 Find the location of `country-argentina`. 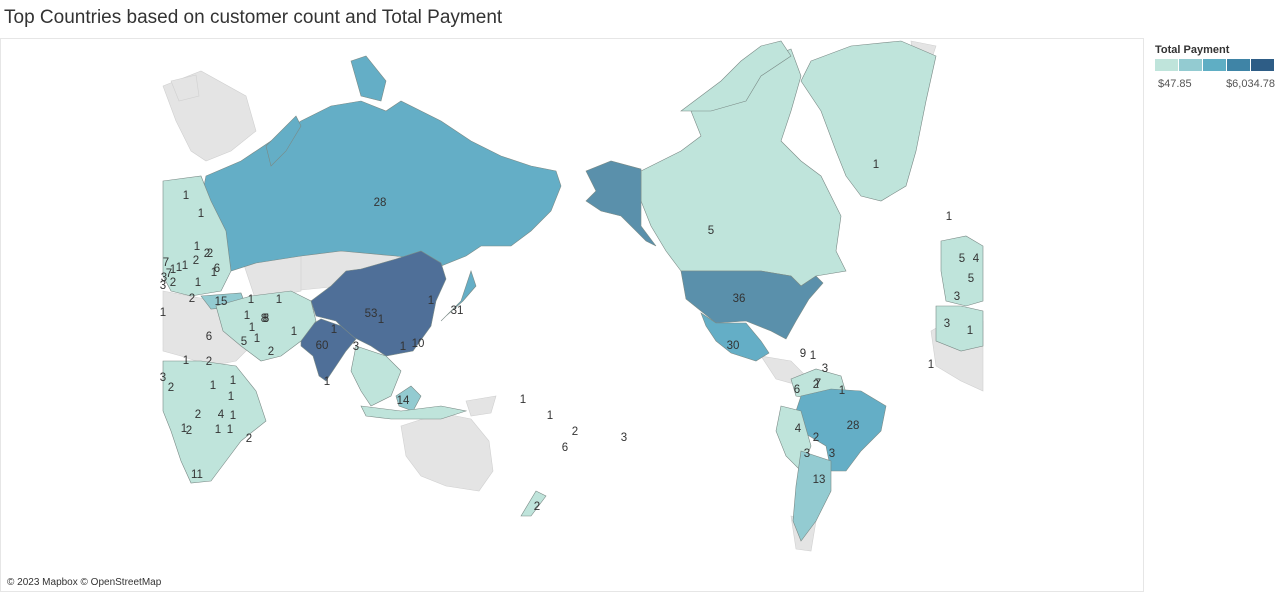

country-argentina is located at coordinates (812, 496).